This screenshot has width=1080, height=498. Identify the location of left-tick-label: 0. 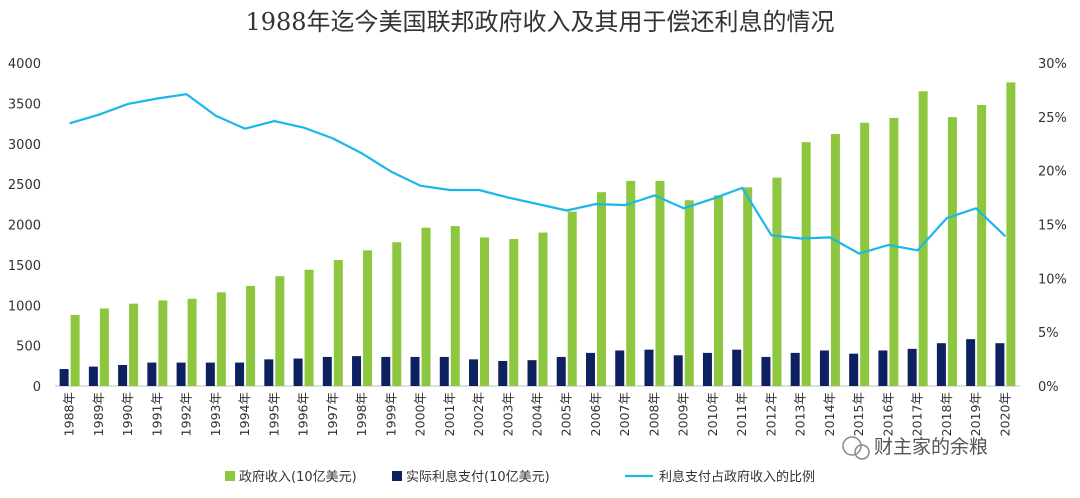
(37, 387).